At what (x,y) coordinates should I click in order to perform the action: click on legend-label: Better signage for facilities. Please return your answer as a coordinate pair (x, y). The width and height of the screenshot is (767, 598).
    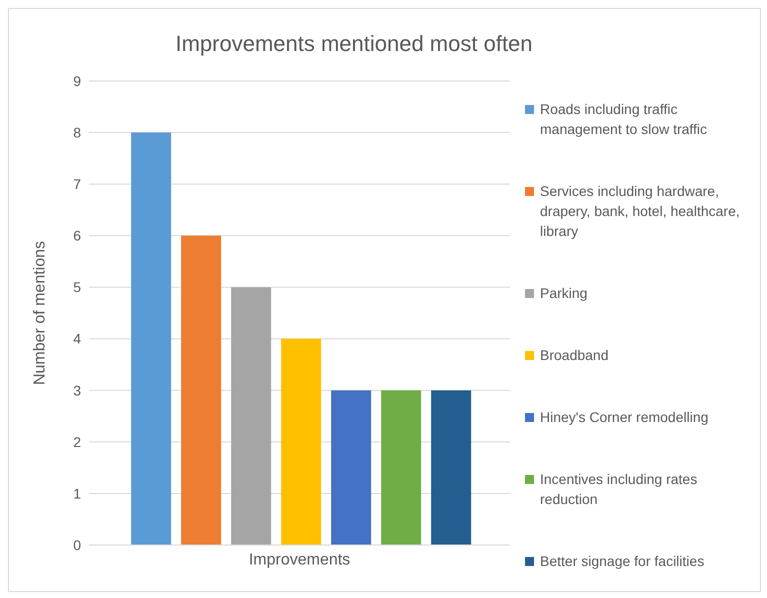
    Looking at the image, I should click on (622, 561).